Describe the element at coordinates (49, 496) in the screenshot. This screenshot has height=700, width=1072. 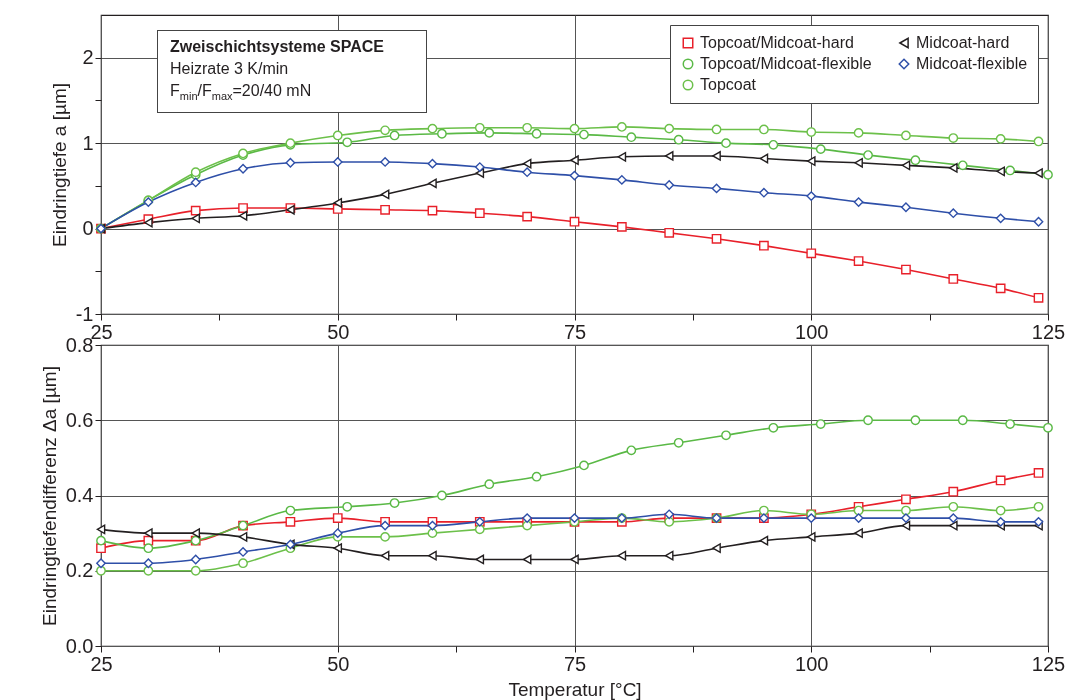
I see `y-axis-title: Eindringtiefendifferenz Δa [µm]` at that location.